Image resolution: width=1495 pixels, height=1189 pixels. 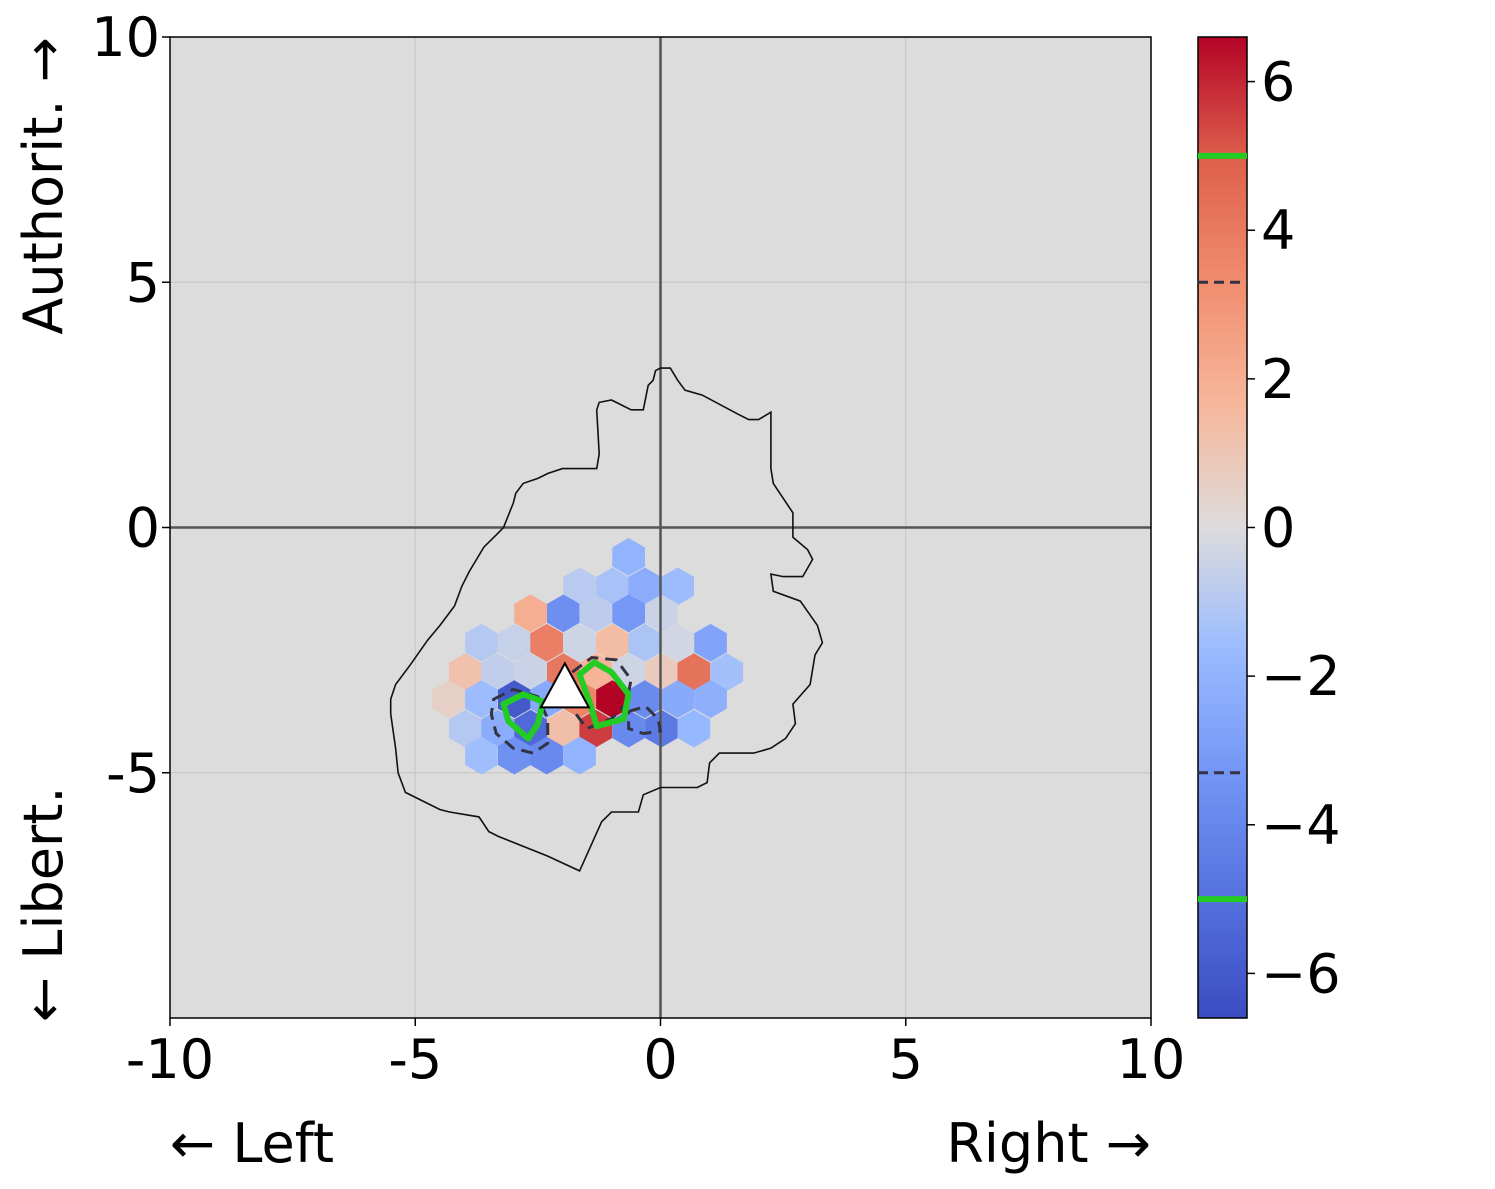 What do you see at coordinates (1278, 528) in the screenshot?
I see `colorbar-tick-label: 0` at bounding box center [1278, 528].